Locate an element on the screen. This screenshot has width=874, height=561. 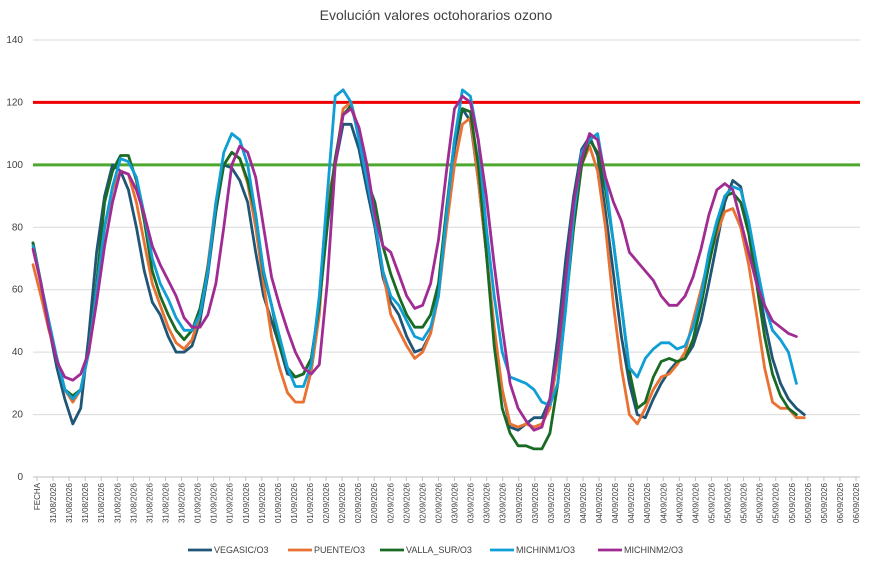
x-tick-label: FECHA is located at coordinates (37, 496).